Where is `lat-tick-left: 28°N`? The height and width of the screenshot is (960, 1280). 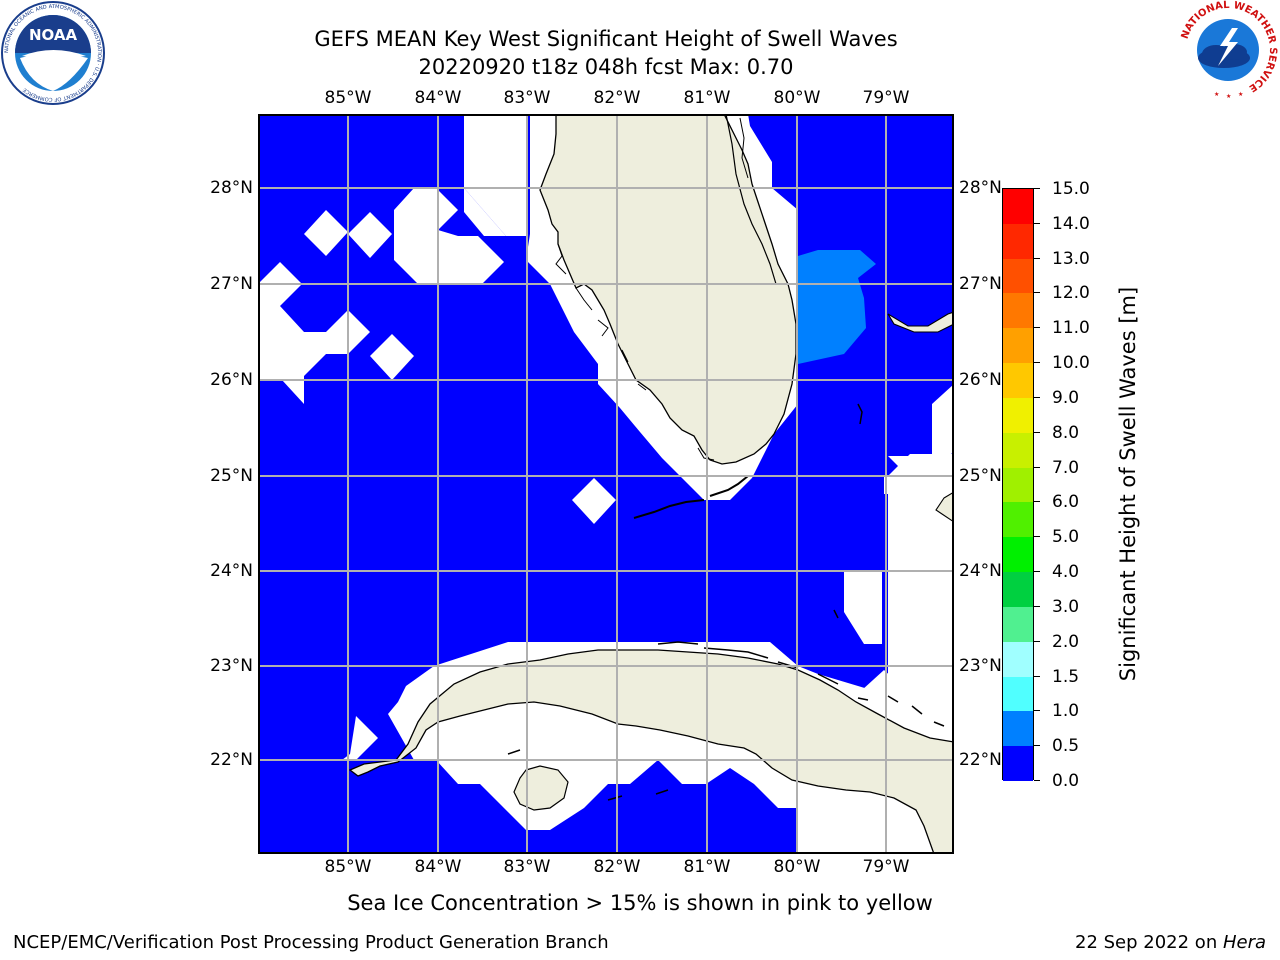
lat-tick-left: 28°N is located at coordinates (231, 188).